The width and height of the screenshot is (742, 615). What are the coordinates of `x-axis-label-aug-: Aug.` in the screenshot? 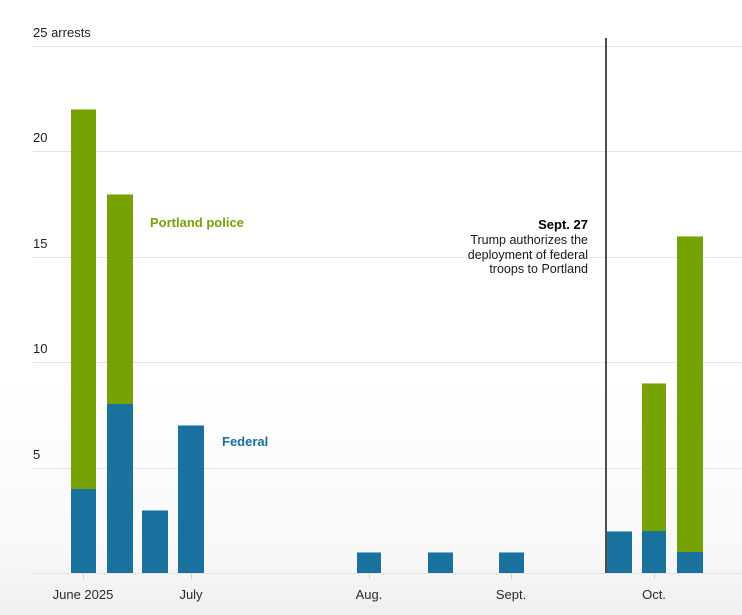 It's located at (369, 594).